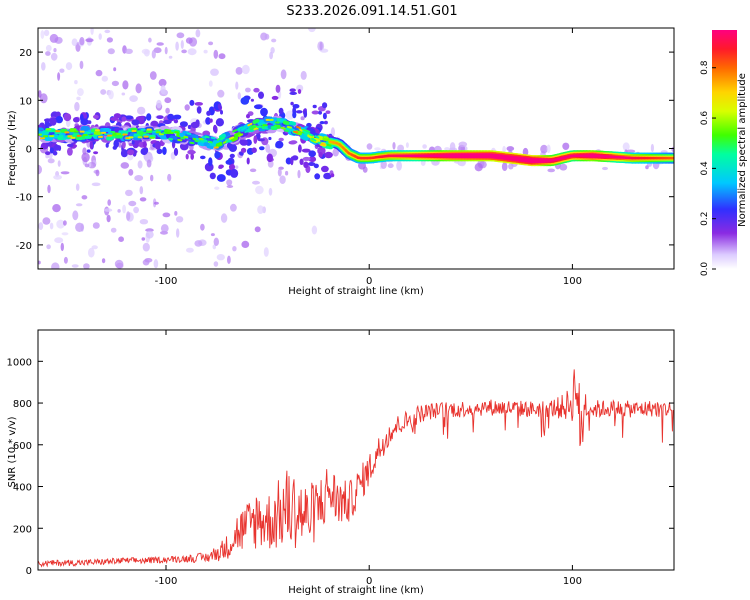 The width and height of the screenshot is (750, 600). I want to click on spectrogram-x-axis-label: Height of straight line (km), so click(356, 291).